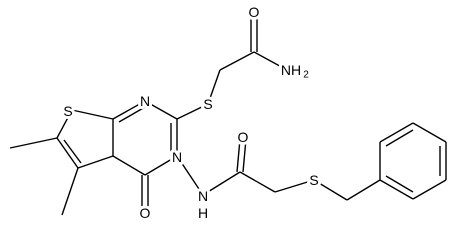  I want to click on atom-subscript: 2, so click(306, 75).